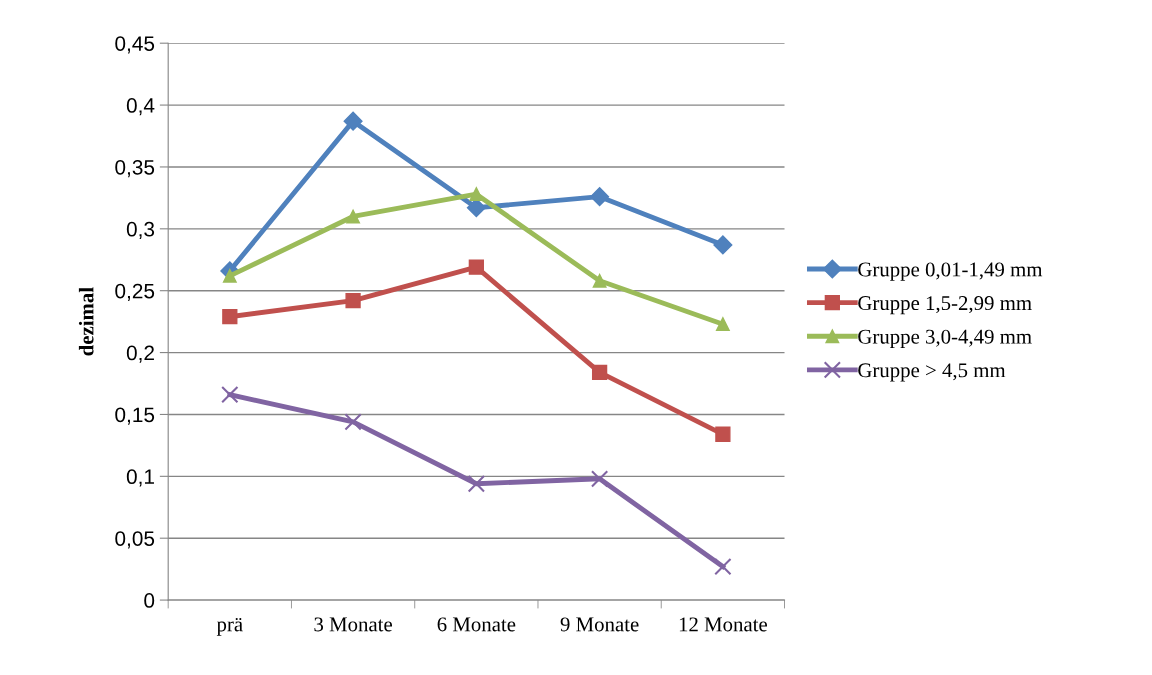  Describe the element at coordinates (149, 600) in the screenshot. I see `y-tick-label: 0` at that location.